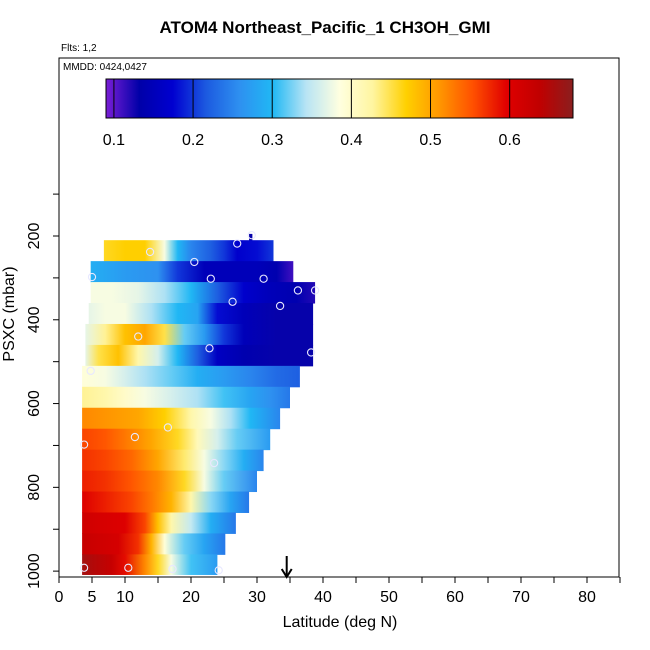  I want to click on colorbar-tick-label: 0.6, so click(510, 140).